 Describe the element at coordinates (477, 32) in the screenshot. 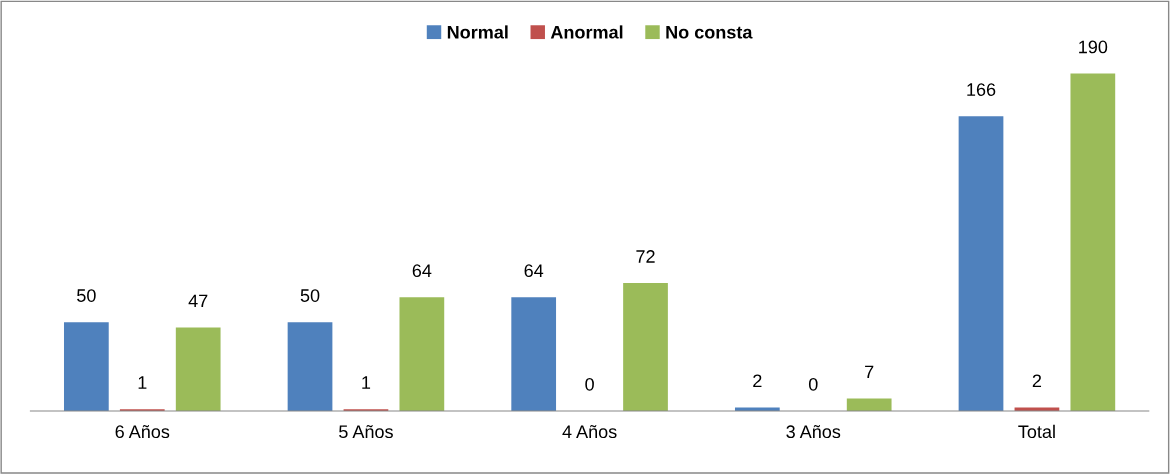

I see `legend-label: Normal` at that location.